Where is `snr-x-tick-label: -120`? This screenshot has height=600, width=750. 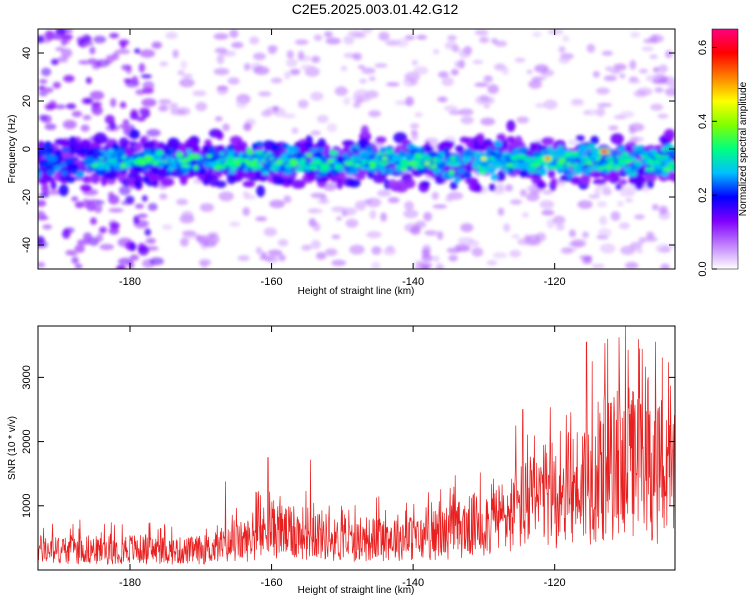 snr-x-tick-label: -120 is located at coordinates (555, 583).